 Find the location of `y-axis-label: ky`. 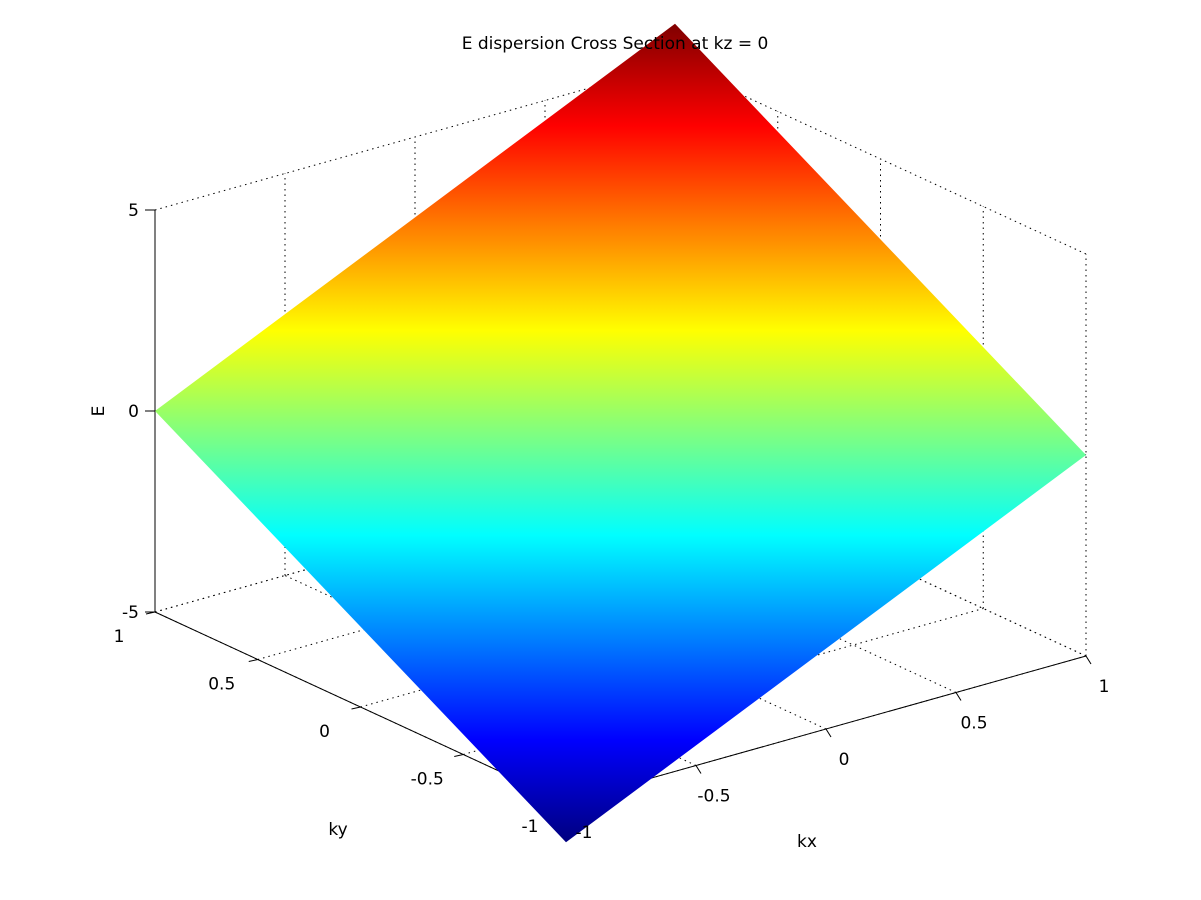

y-axis-label: ky is located at coordinates (337, 830).